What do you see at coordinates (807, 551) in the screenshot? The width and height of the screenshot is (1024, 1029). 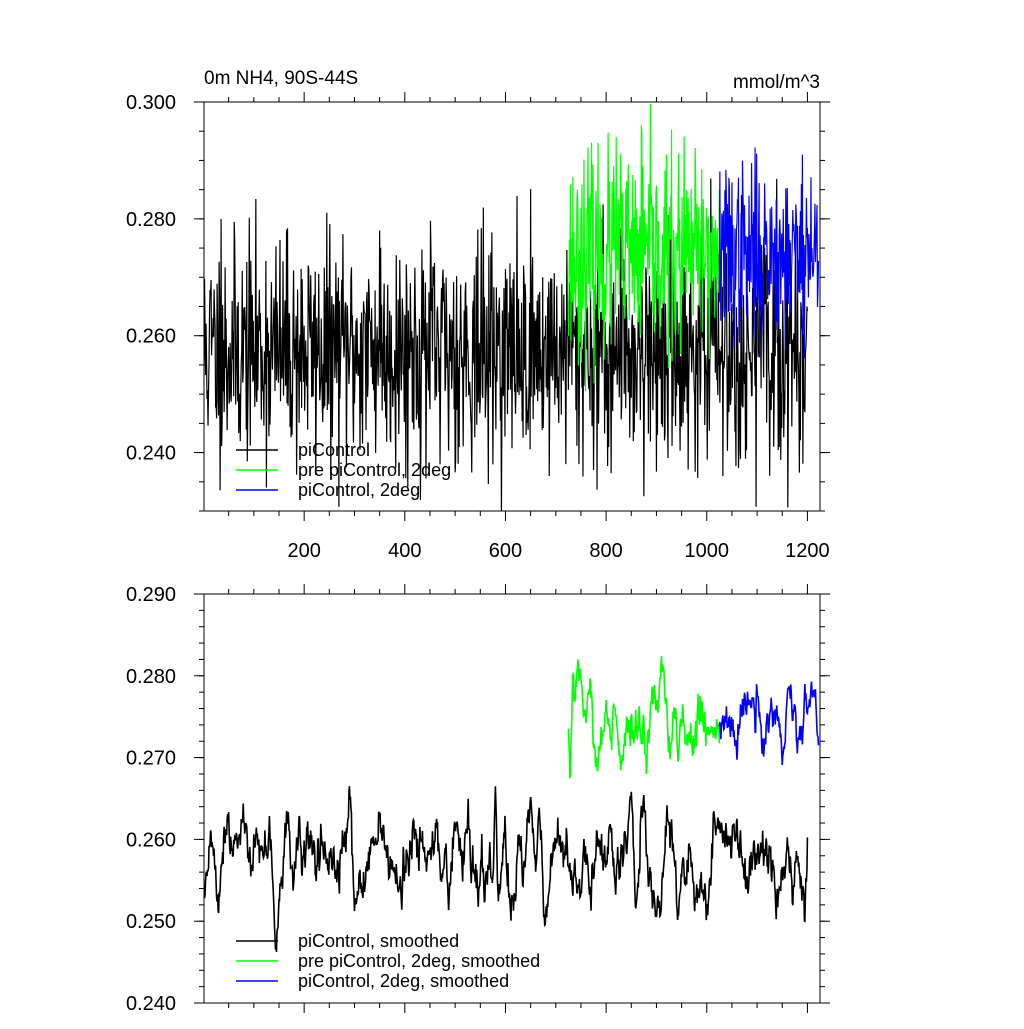 I see `x-tick-label: 1200` at bounding box center [807, 551].